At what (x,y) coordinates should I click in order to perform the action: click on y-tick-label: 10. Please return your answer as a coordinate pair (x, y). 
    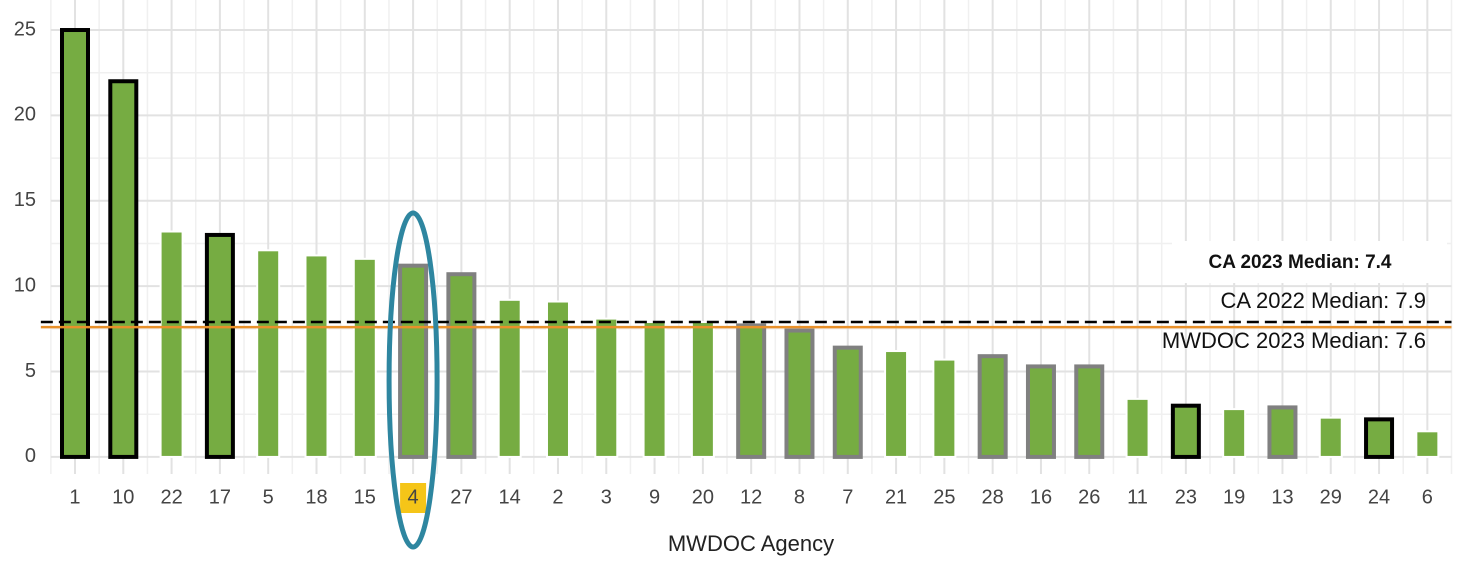
    Looking at the image, I should click on (25, 285).